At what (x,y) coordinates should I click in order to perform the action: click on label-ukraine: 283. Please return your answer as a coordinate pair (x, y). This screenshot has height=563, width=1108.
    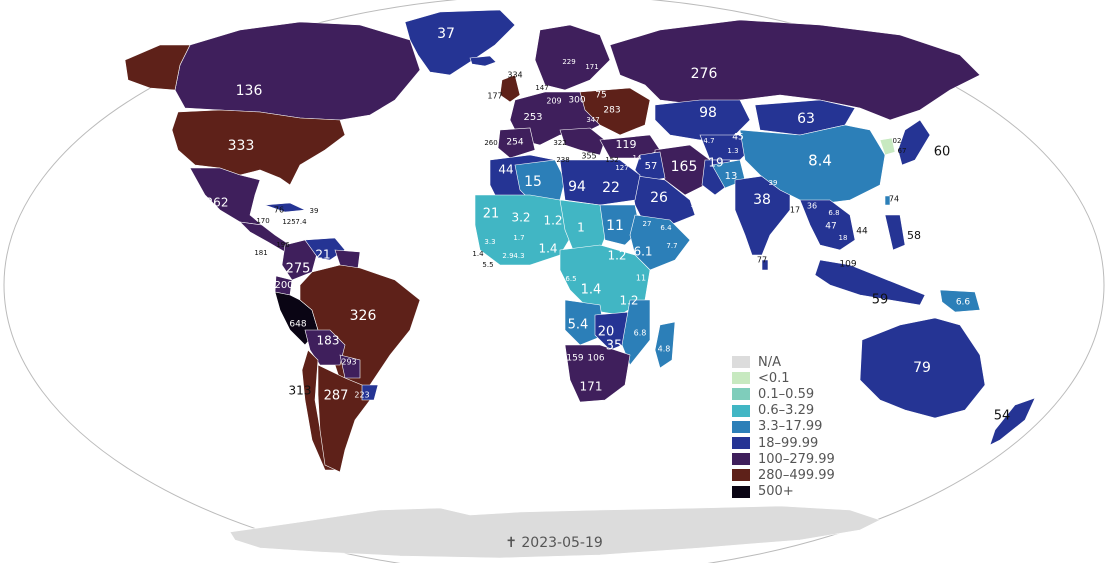
    Looking at the image, I should click on (611, 111).